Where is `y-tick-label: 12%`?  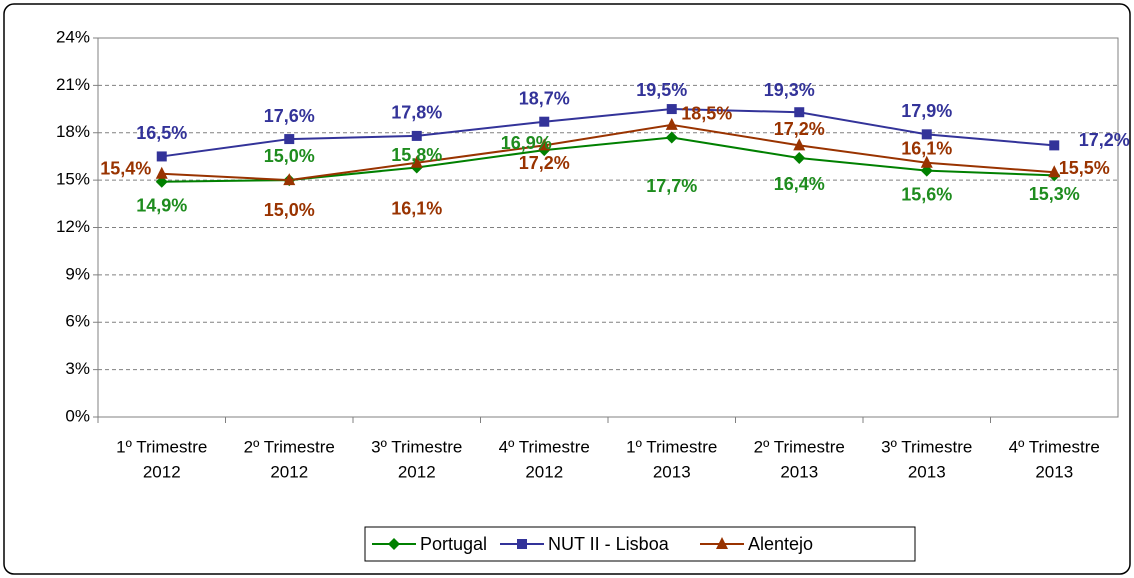 y-tick-label: 12% is located at coordinates (73, 226).